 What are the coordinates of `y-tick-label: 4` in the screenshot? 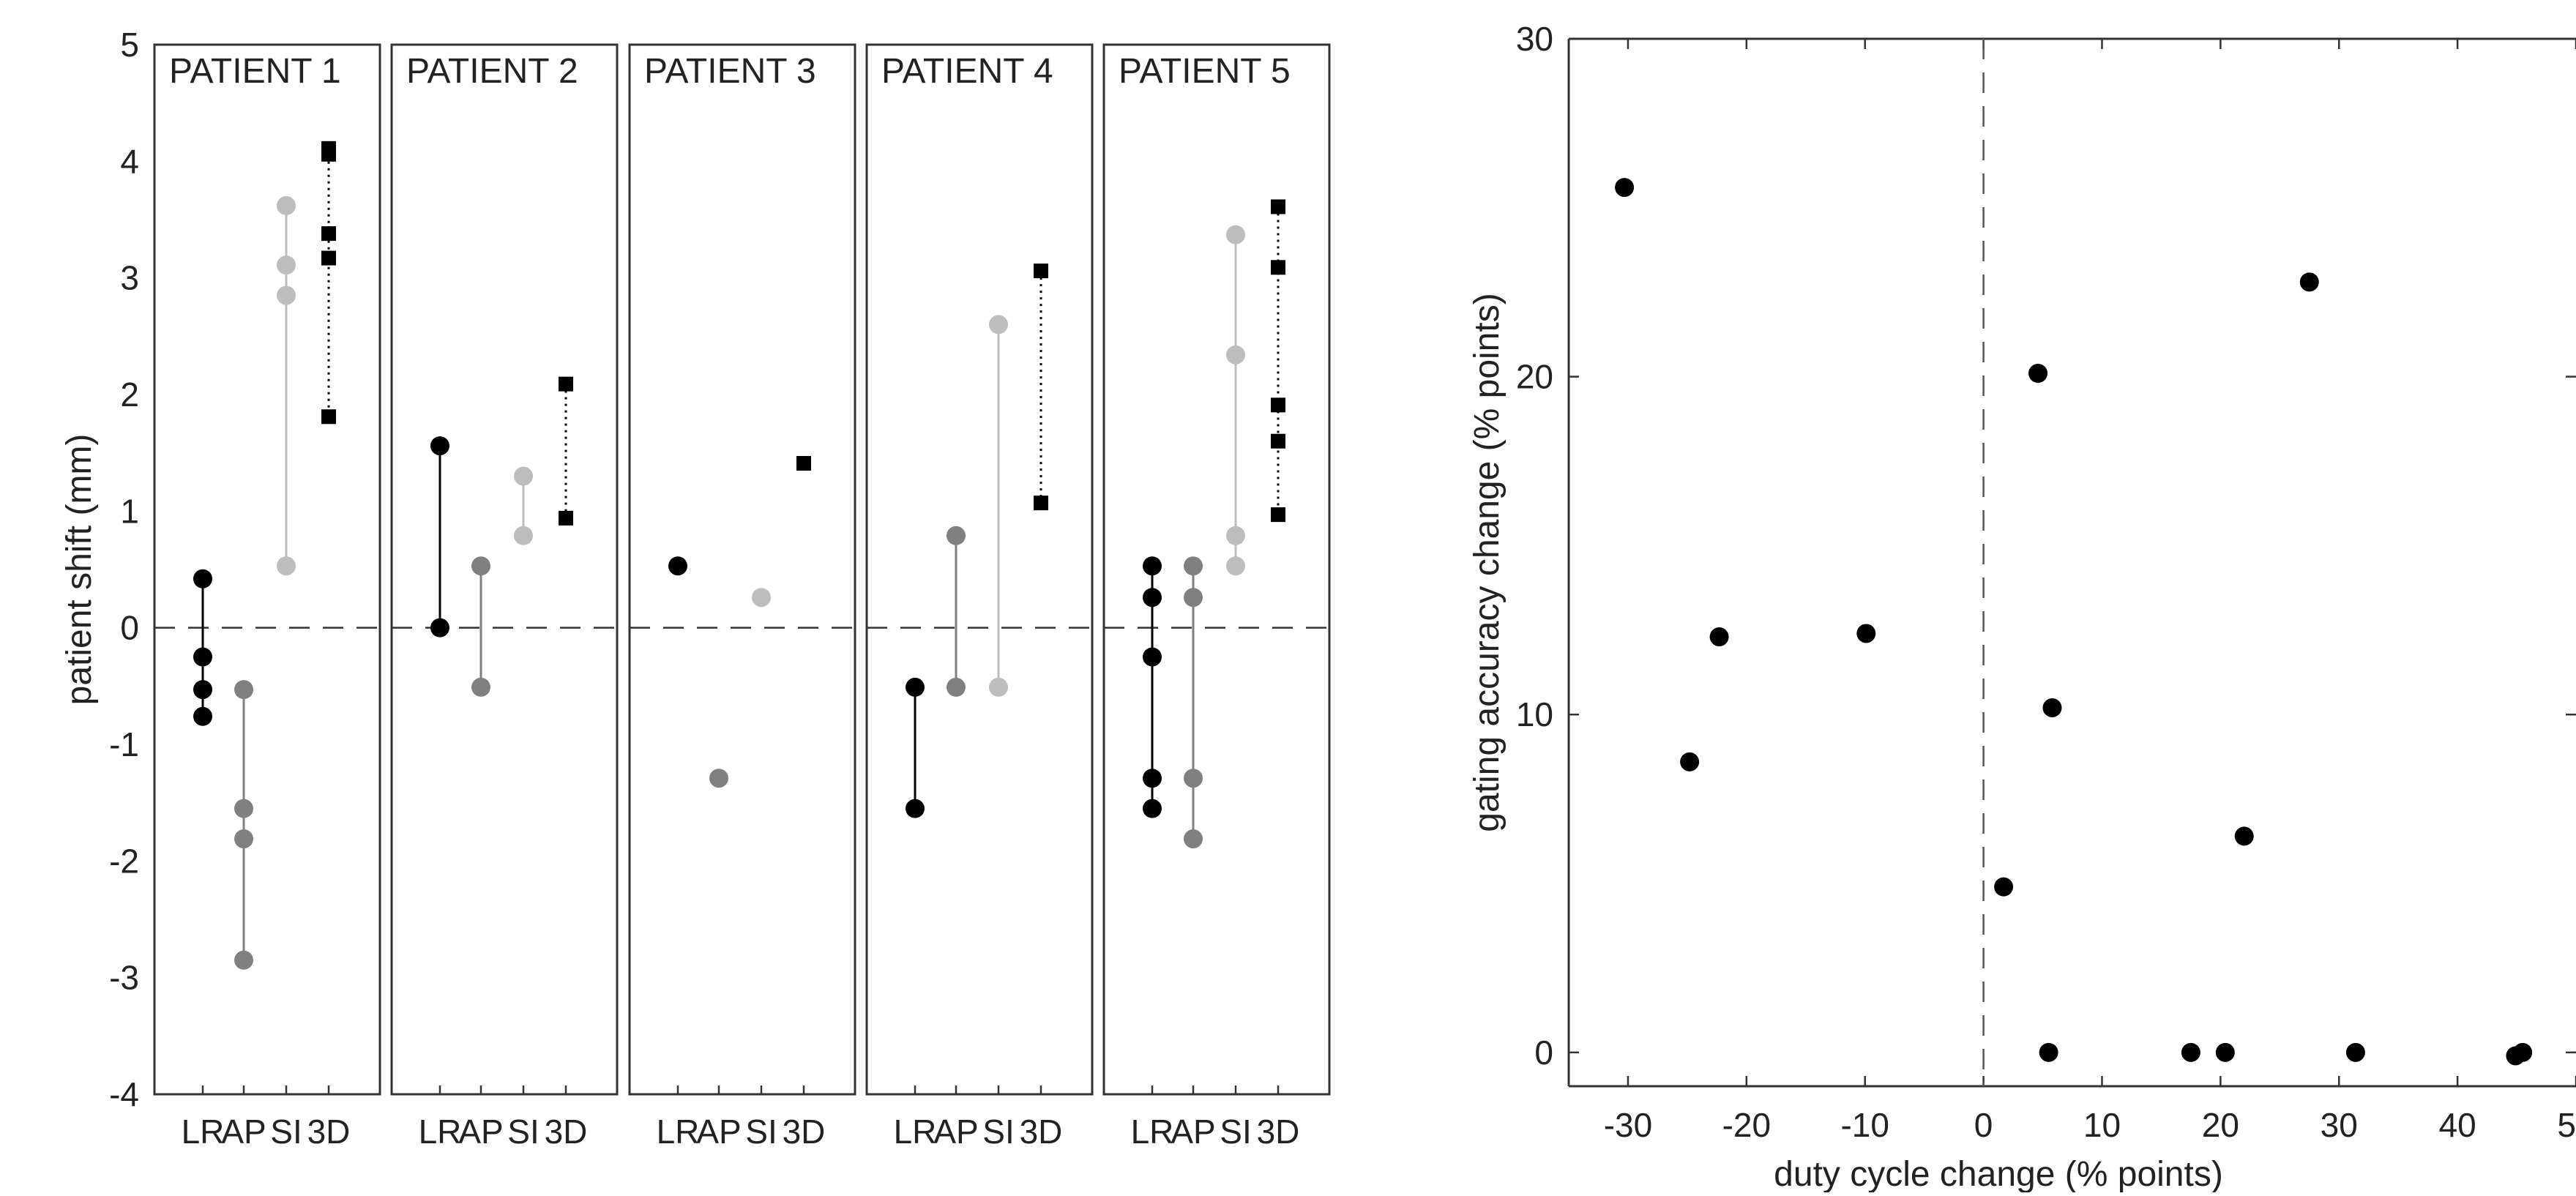 It's located at (129, 161).